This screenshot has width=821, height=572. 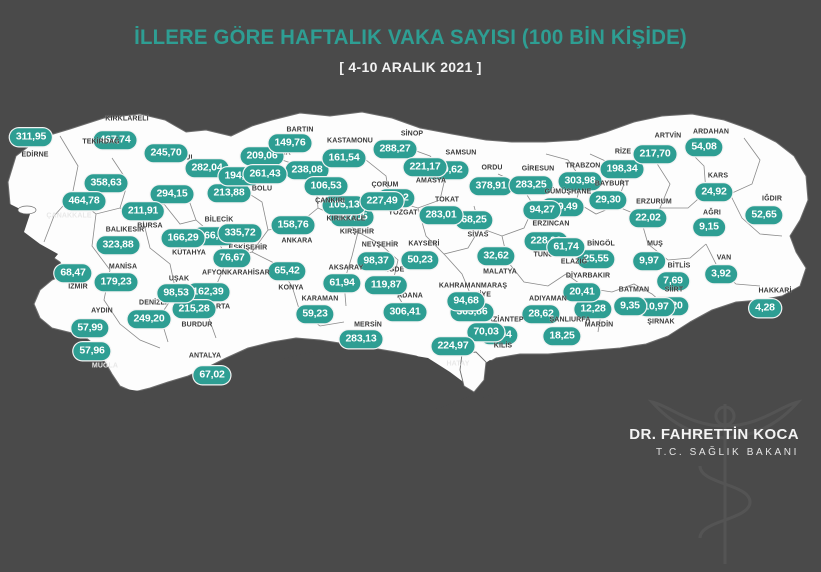 What do you see at coordinates (473, 286) in the screenshot?
I see `province-name-label: KAHRAMANMARAŞ` at bounding box center [473, 286].